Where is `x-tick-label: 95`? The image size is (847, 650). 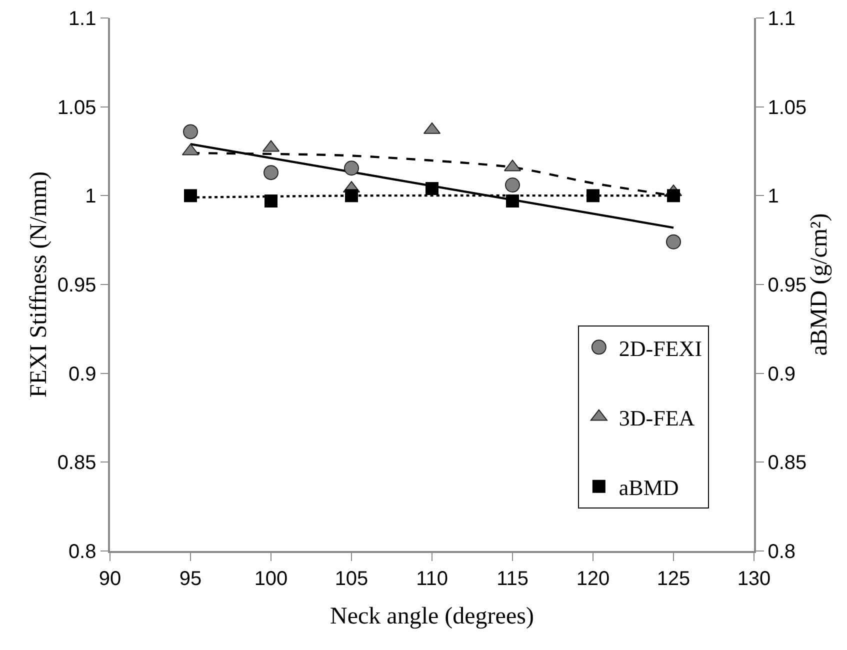 x-tick-label: 95 is located at coordinates (190, 579).